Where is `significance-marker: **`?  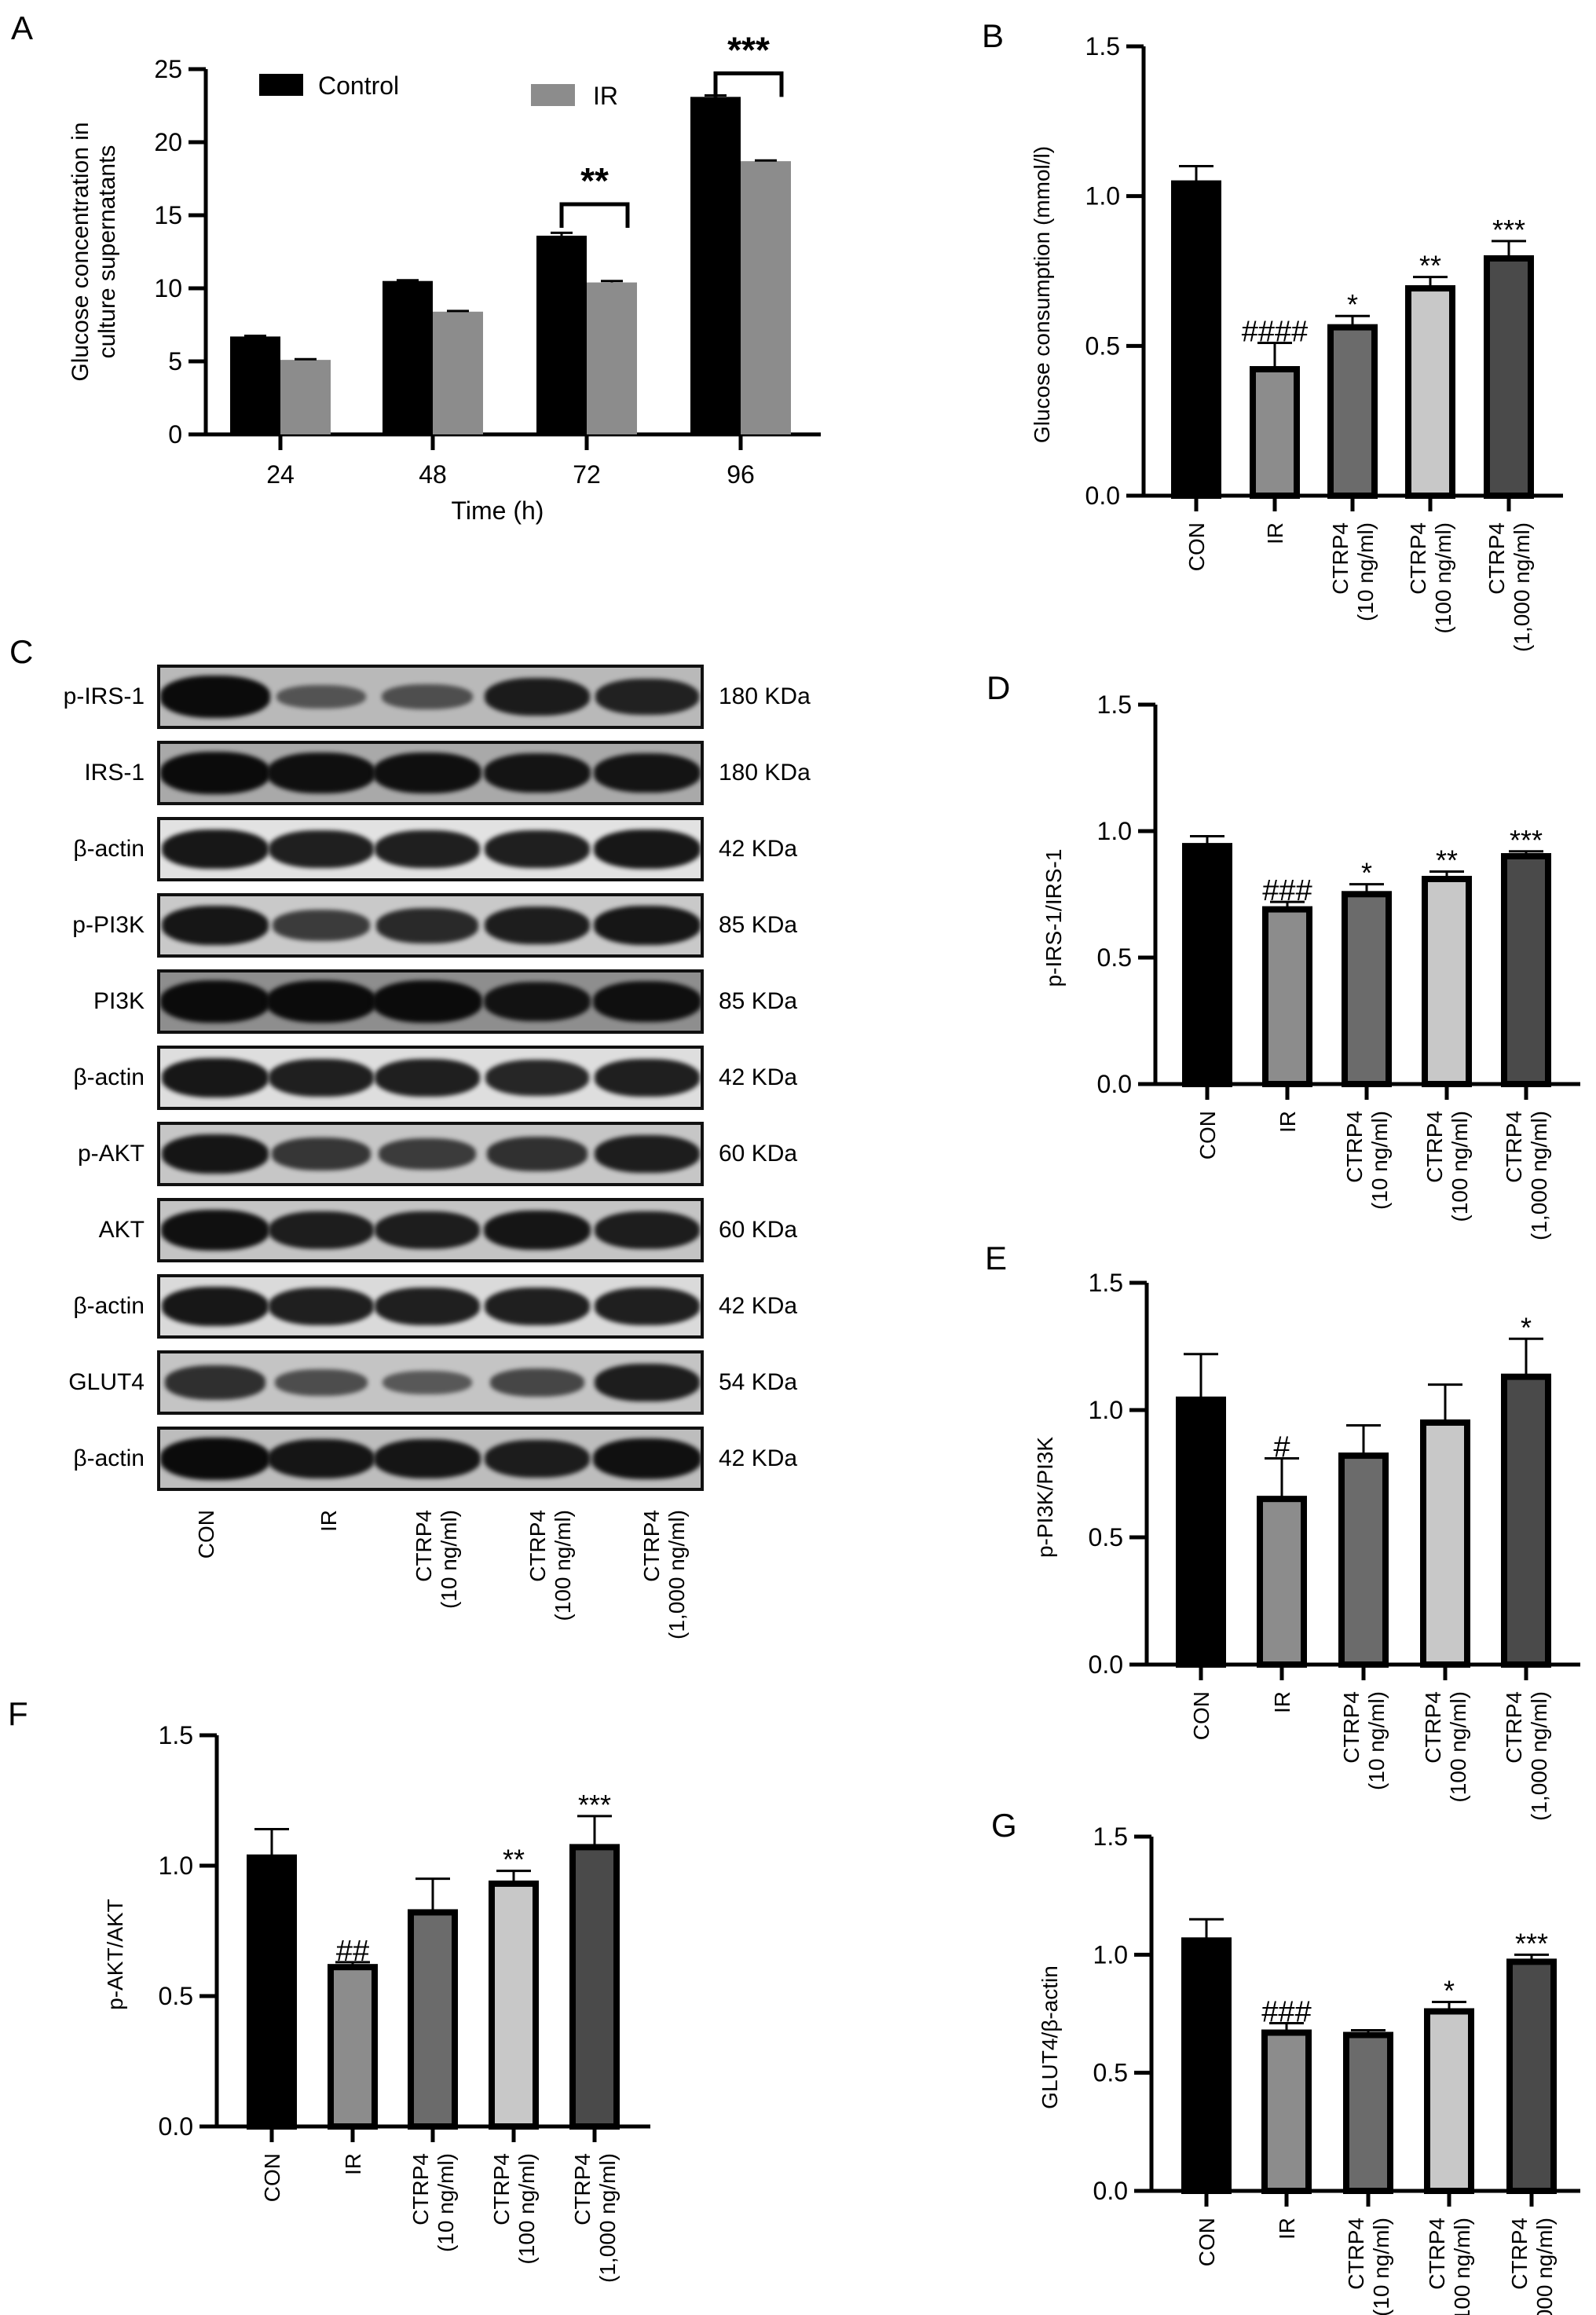 significance-marker: ** is located at coordinates (594, 181).